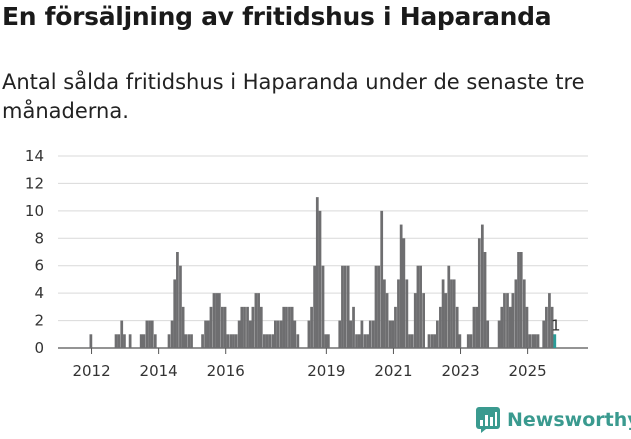 The height and width of the screenshot is (439, 631). I want to click on x-tick-label: 2014, so click(159, 371).